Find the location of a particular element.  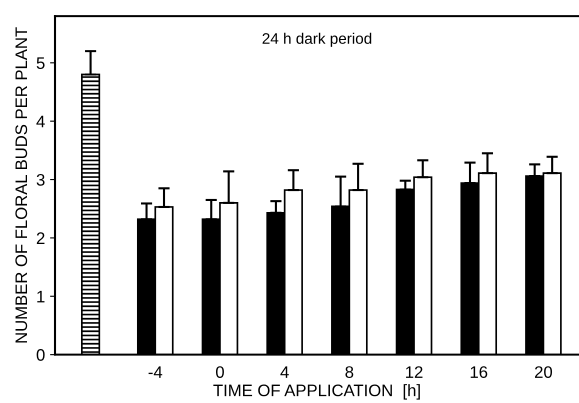

y-tick-label: 5 is located at coordinates (40, 63).